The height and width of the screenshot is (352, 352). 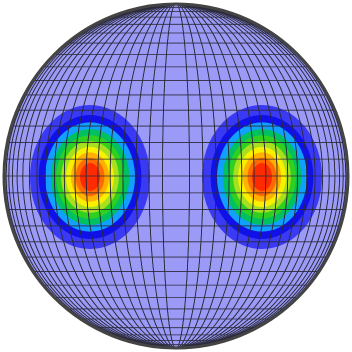 I want to click on right-hotspot-band, so click(x=262, y=177).